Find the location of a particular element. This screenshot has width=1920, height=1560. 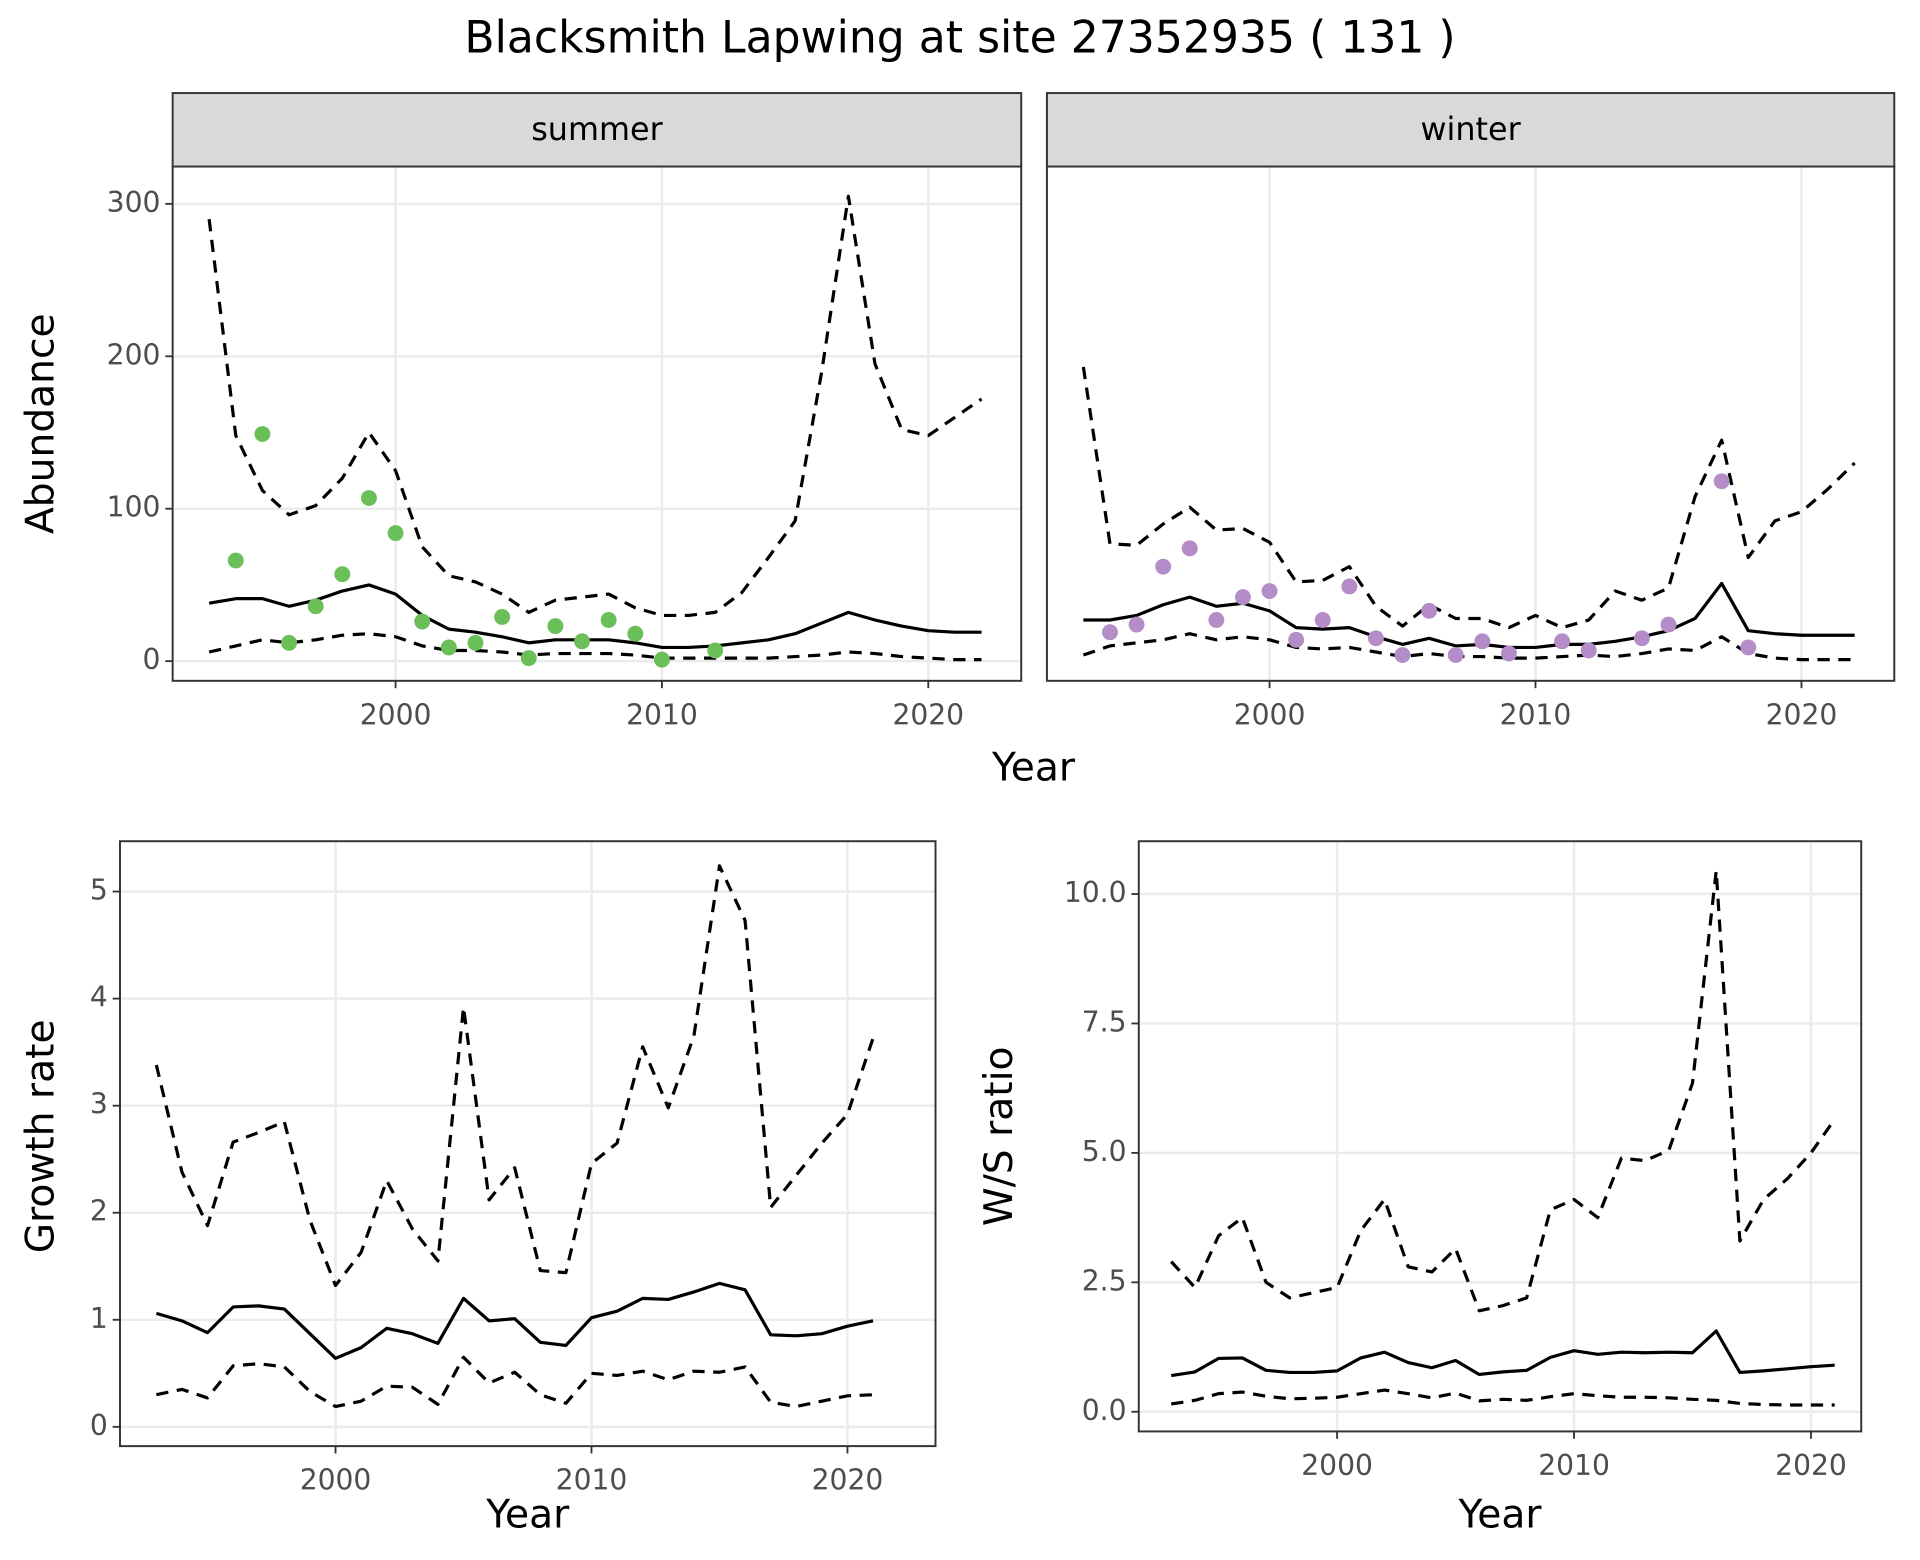

y-tick-label: 5.0 is located at coordinates (1104, 1151).